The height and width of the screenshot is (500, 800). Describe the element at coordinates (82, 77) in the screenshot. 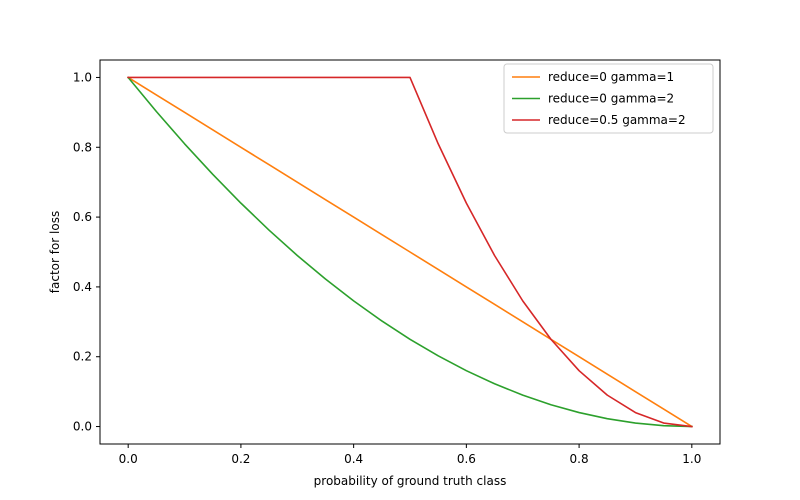

I see `y-tick-label: 1.0` at that location.